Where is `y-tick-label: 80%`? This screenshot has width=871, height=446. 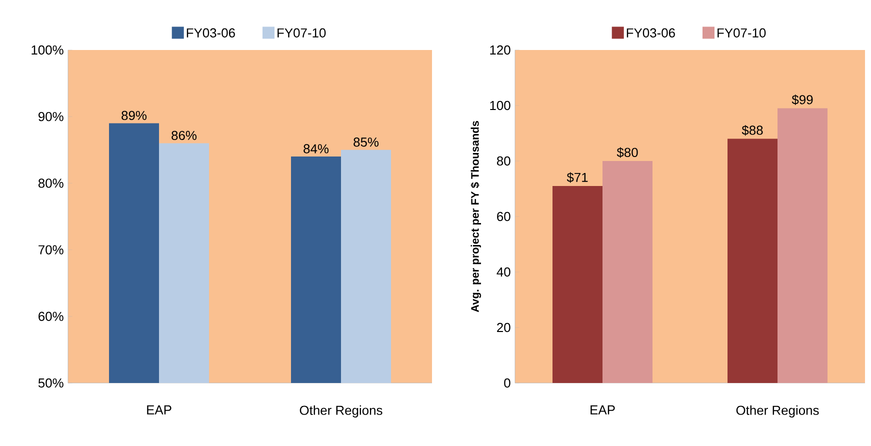
y-tick-label: 80% is located at coordinates (51, 183).